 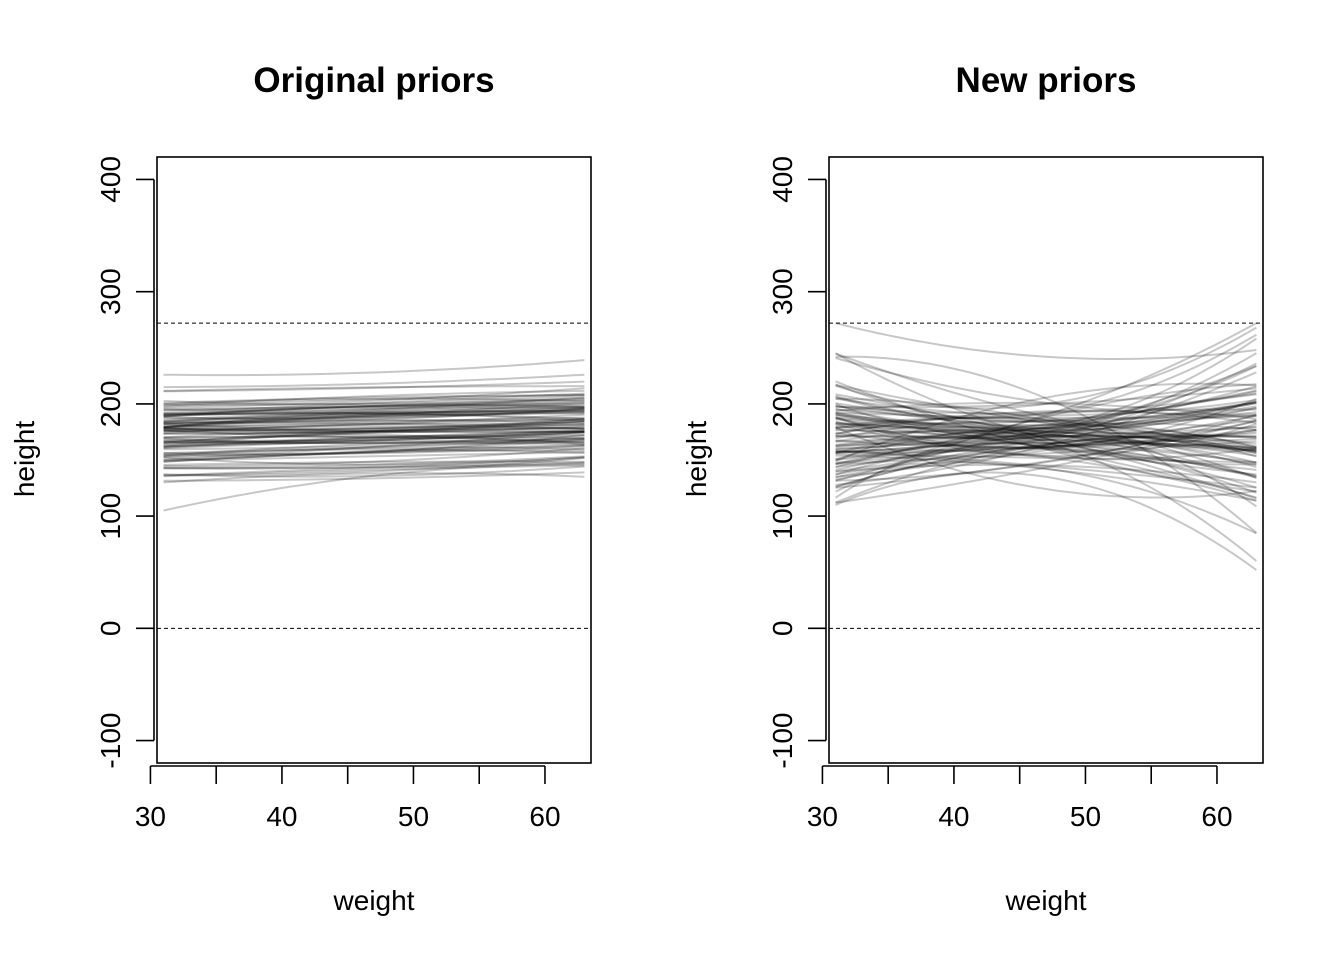 What do you see at coordinates (1046, 80) in the screenshot?
I see `chart-title: New priors` at bounding box center [1046, 80].